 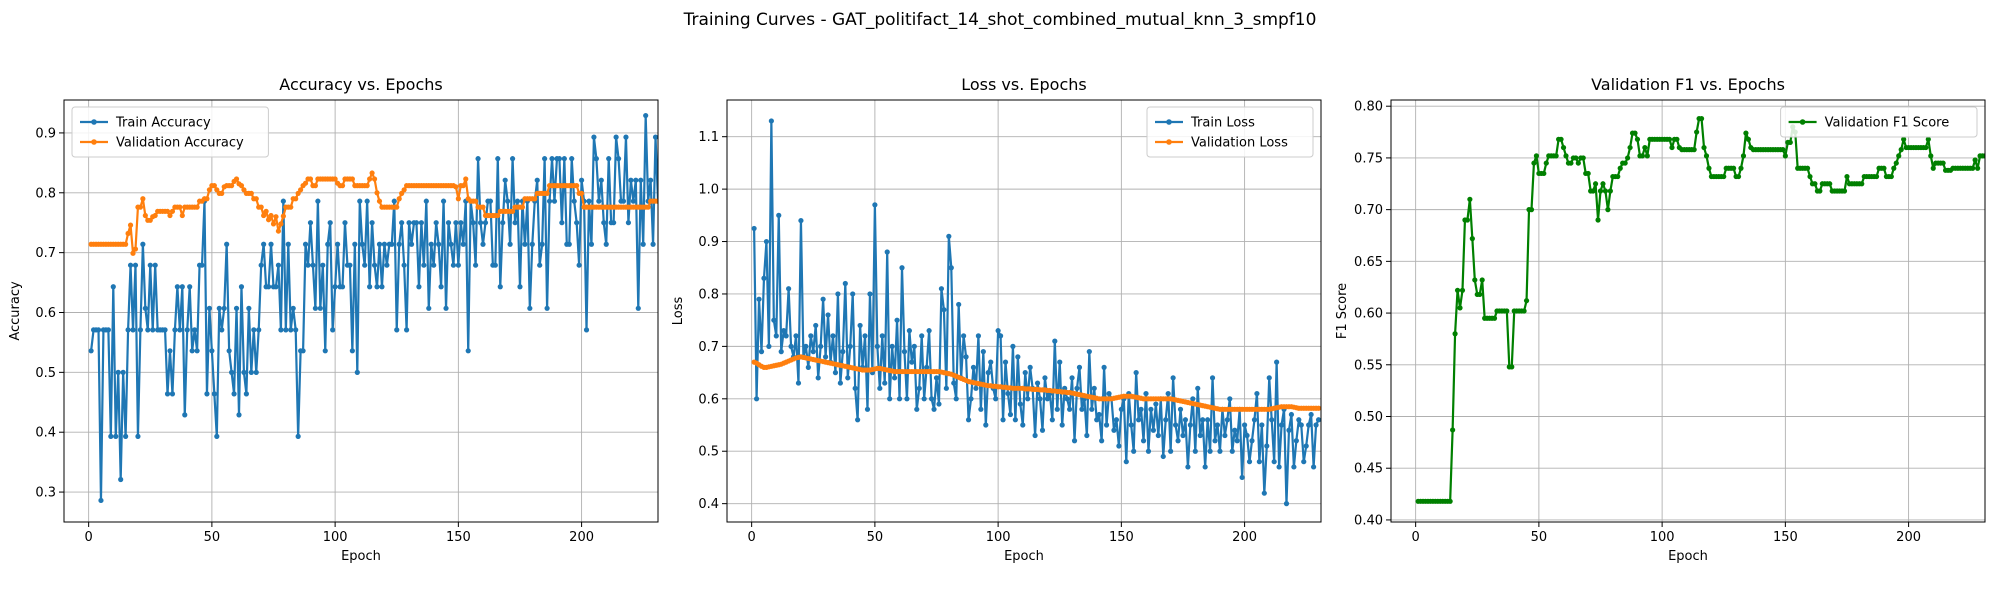 What do you see at coordinates (1121, 537) in the screenshot?
I see `x-tick-label: 150` at bounding box center [1121, 537].